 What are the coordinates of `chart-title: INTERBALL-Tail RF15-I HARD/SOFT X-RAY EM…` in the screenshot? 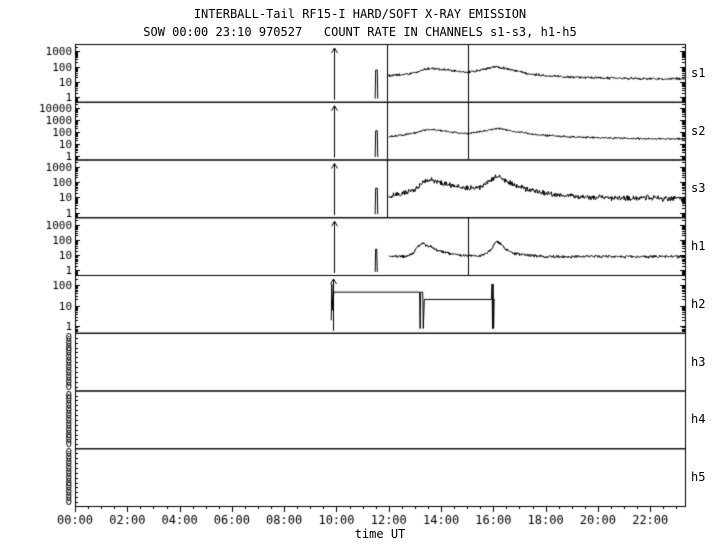 It's located at (360, 14).